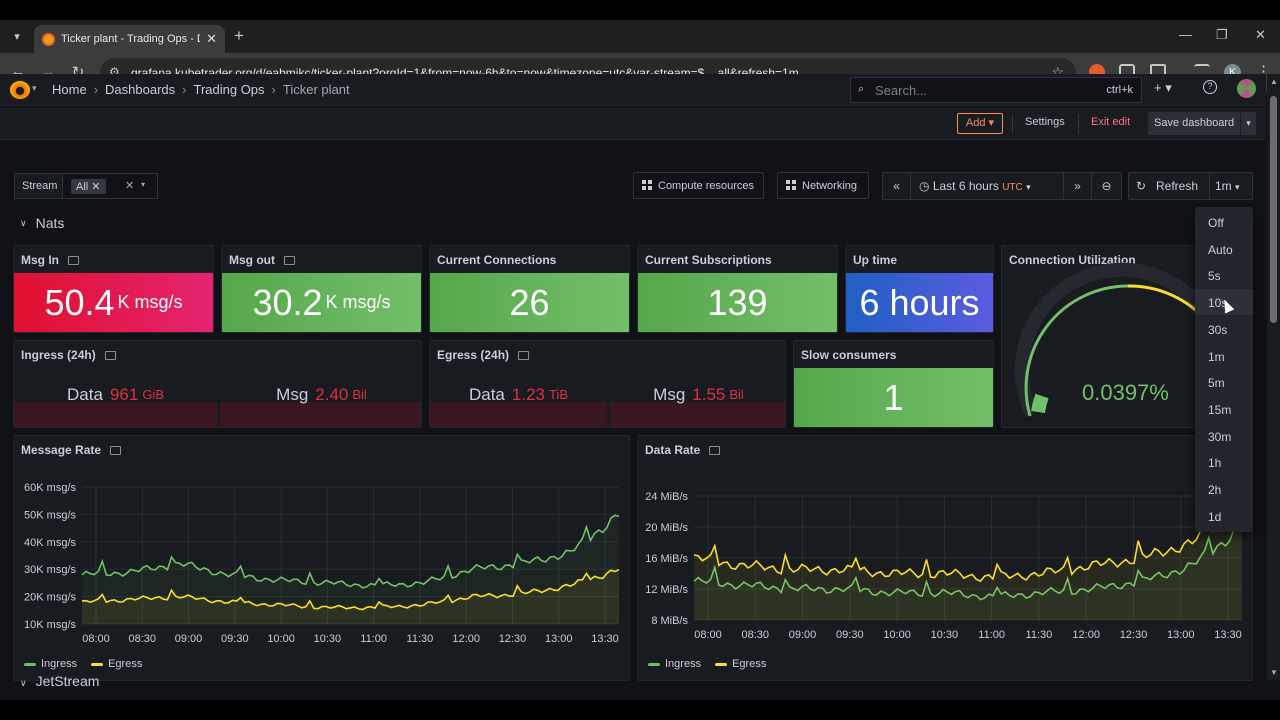  Describe the element at coordinates (217, 384) in the screenshot. I see `panel-ingress-24h: Ingress (24h) Data 961 GiB Msg 2.40 Bil` at that location.